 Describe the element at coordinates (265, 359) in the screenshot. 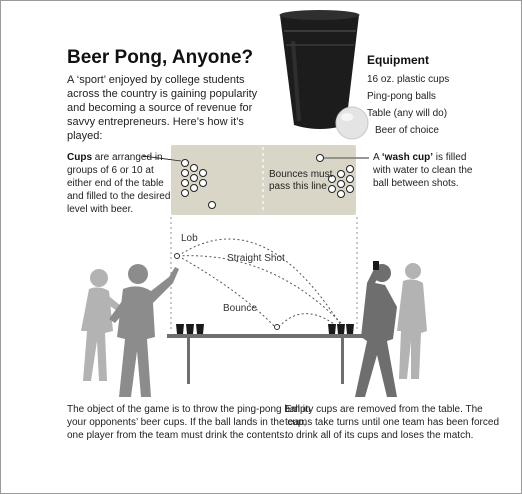

I see `side-table` at that location.